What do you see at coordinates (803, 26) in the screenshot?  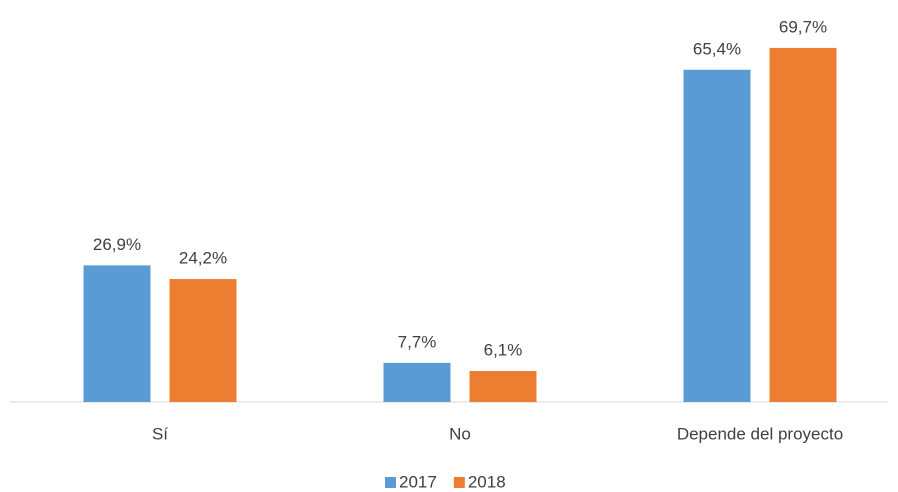 I see `data-label: 69,7%` at bounding box center [803, 26].